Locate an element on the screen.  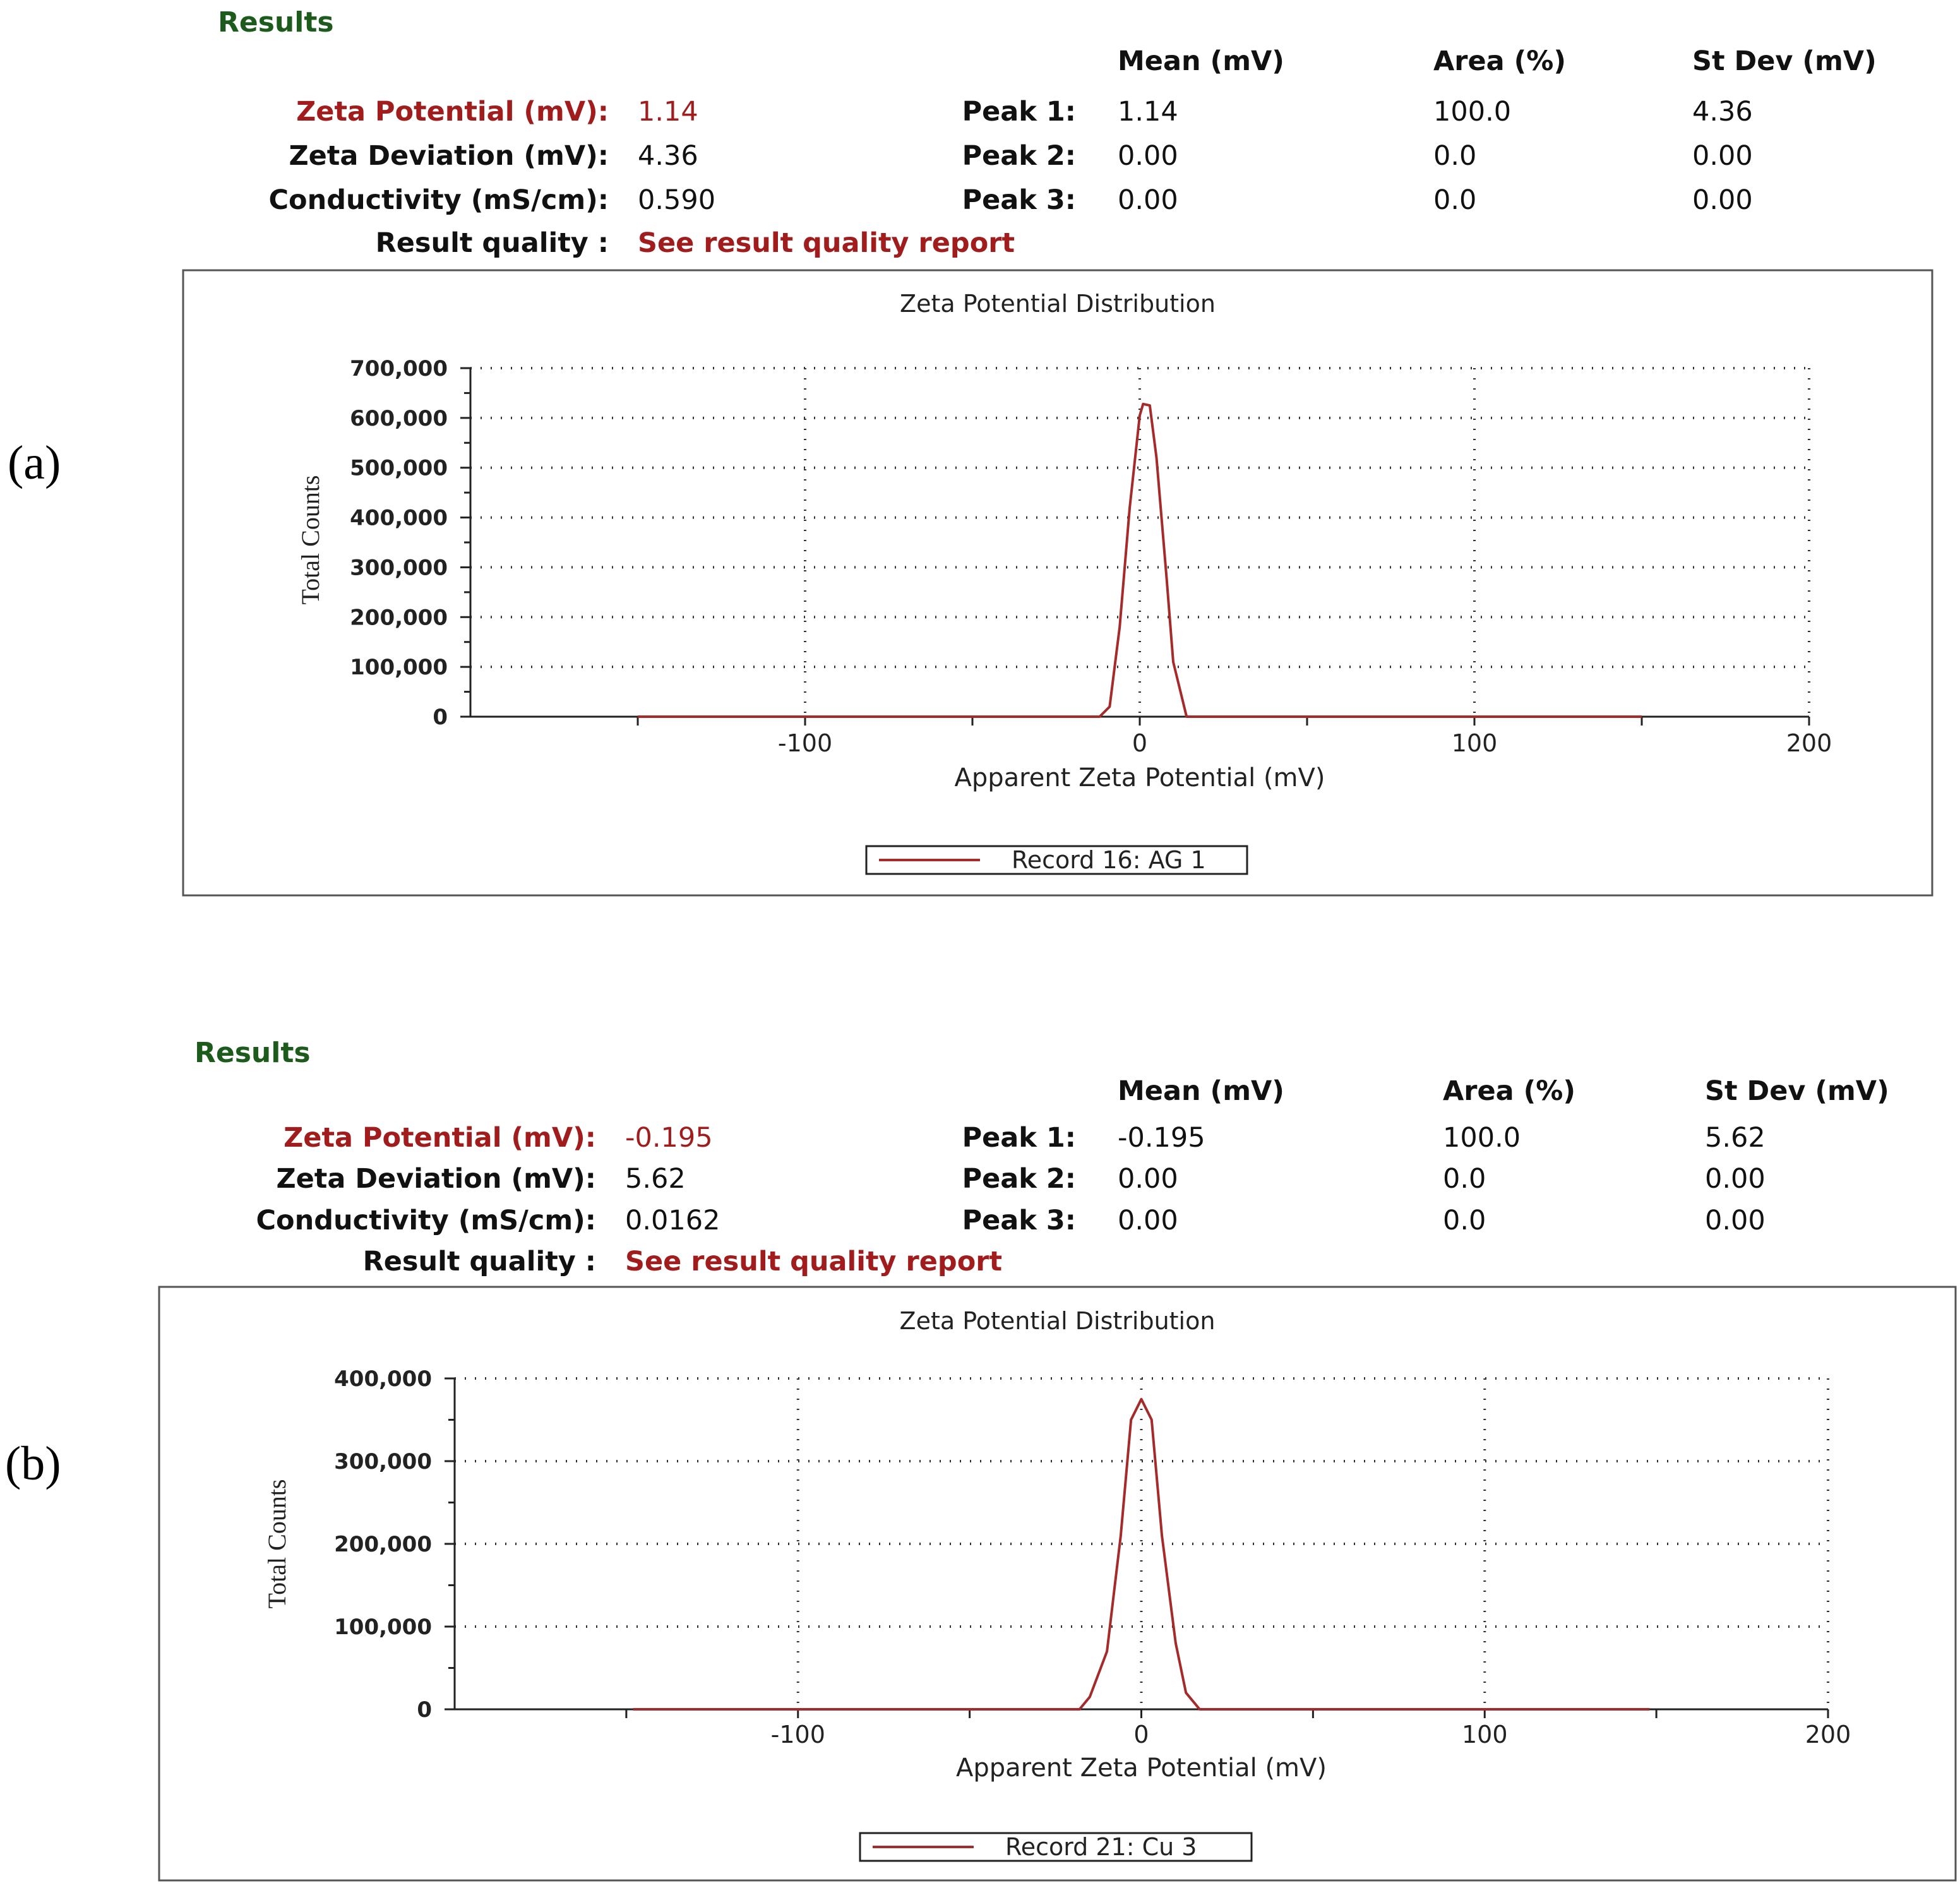
legend-label: Record 21: Cu 3 is located at coordinates (1101, 1847).